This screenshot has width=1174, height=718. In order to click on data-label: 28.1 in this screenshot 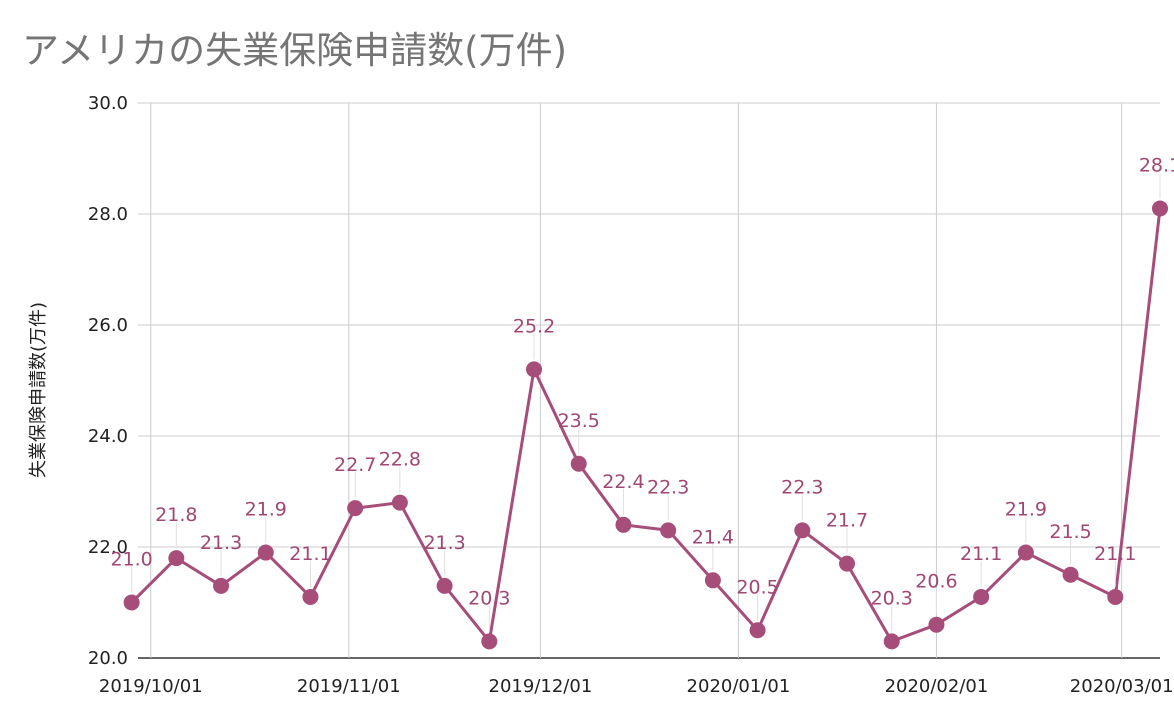, I will do `click(1156, 165)`.